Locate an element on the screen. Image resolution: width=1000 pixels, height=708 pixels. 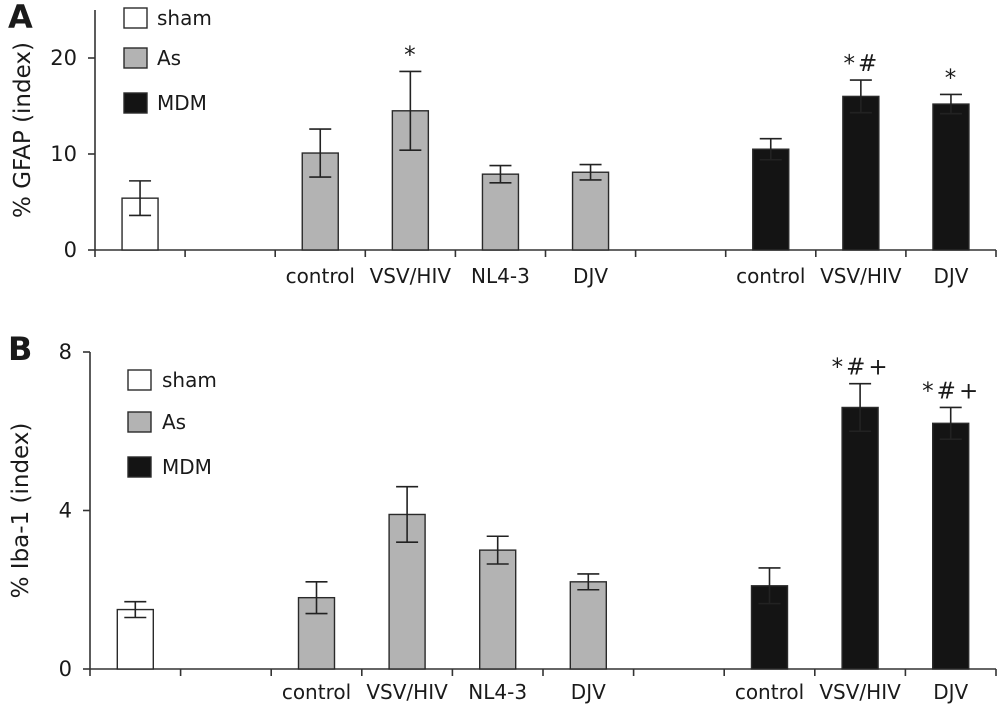
bar-mdm-control is located at coordinates (771, 199).